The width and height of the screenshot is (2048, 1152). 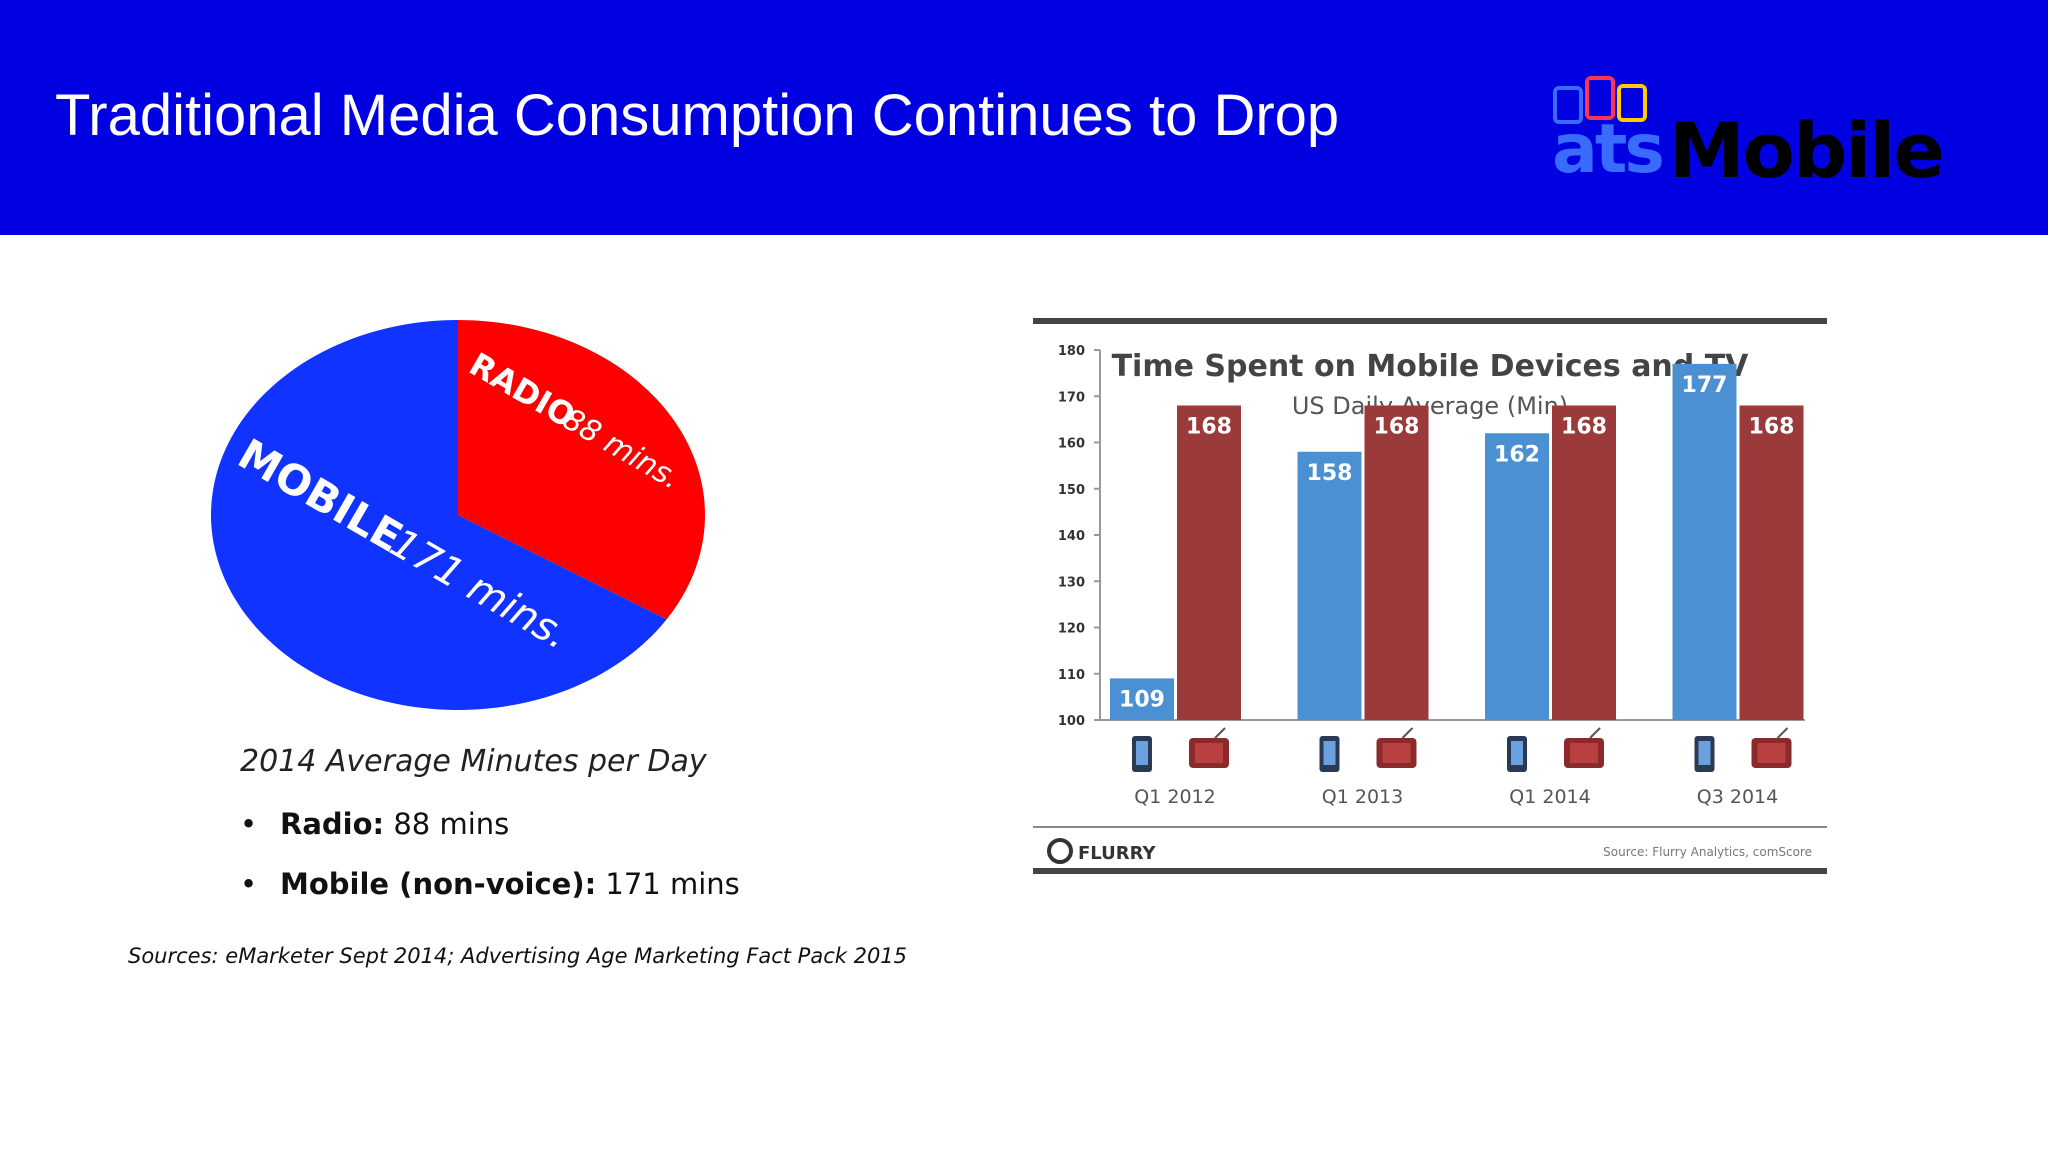 What do you see at coordinates (1430, 827) in the screenshot?
I see `chart-footer-rule` at bounding box center [1430, 827].